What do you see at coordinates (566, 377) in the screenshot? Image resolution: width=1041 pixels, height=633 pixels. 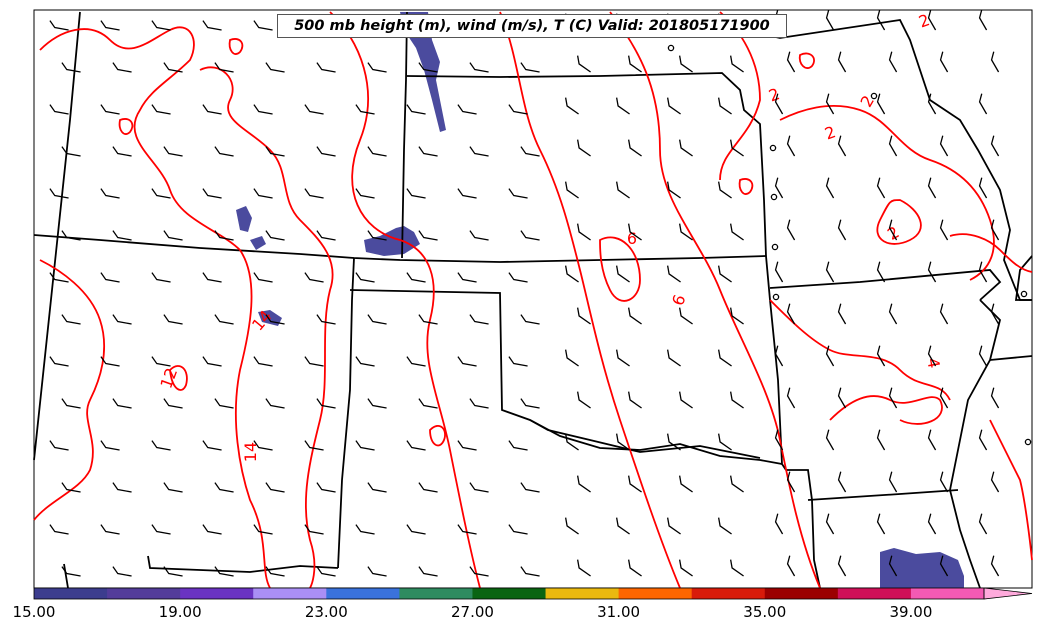 I see `border-oklahoma-panhandle` at bounding box center [566, 377].